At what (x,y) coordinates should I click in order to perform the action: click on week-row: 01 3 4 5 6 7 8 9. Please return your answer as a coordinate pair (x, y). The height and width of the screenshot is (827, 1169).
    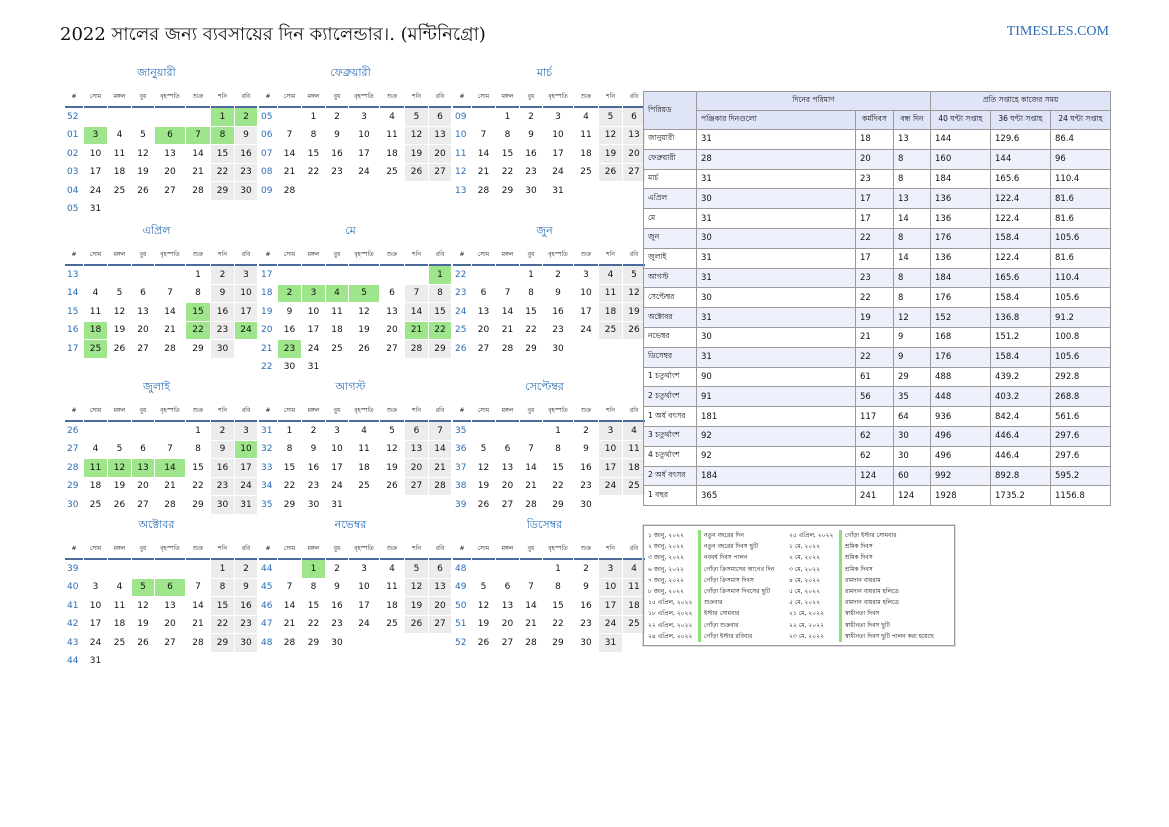
    Looking at the image, I should click on (161, 135).